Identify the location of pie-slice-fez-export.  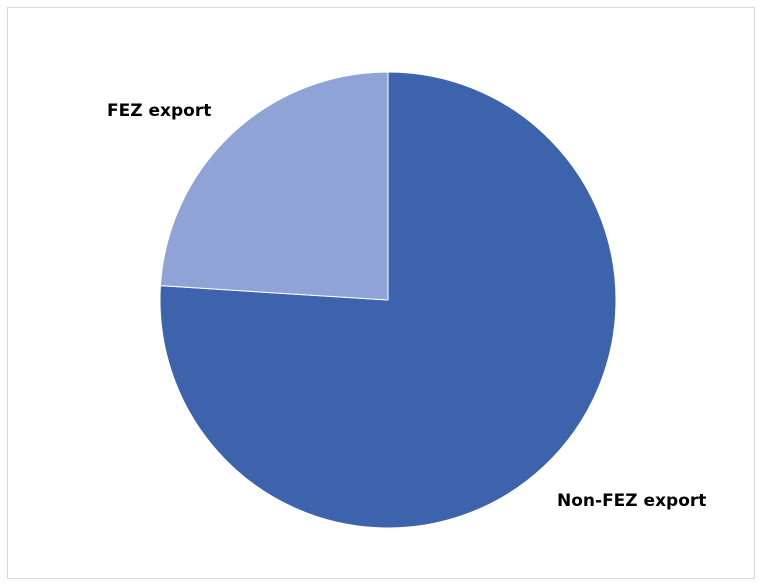
(274, 186).